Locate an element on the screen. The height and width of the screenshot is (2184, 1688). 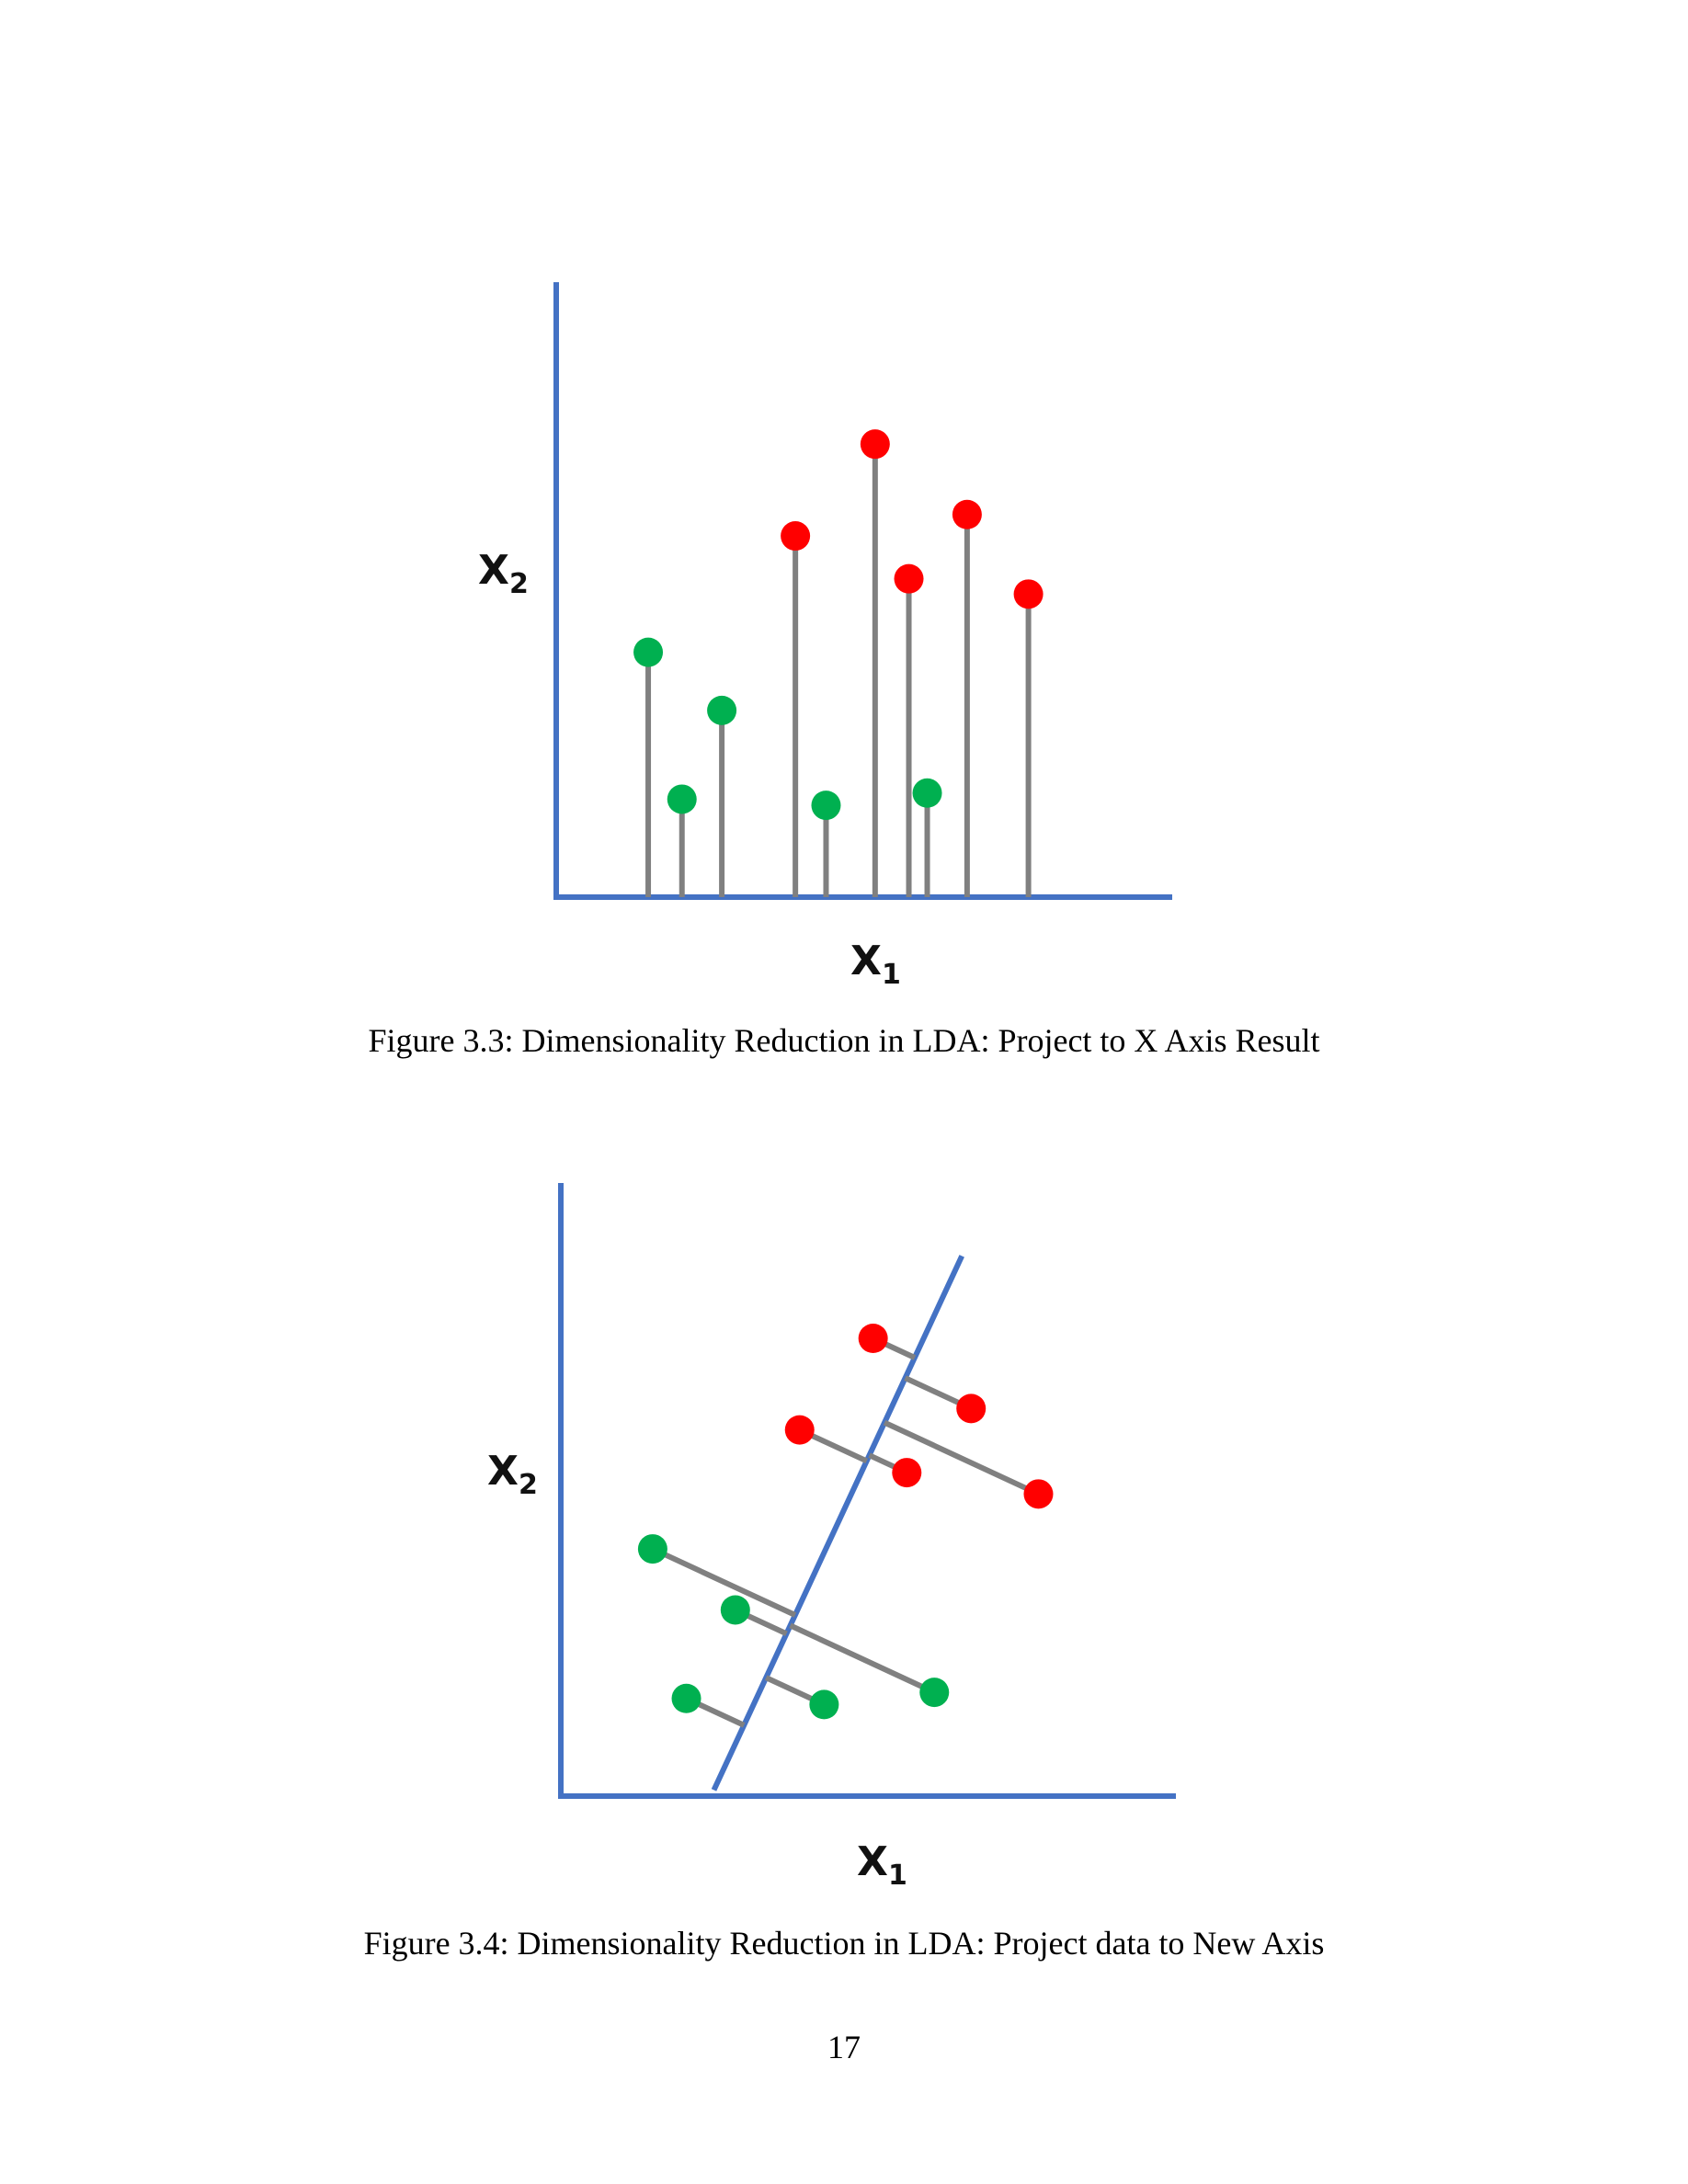
chart-projection-new-axis: X2 X1 is located at coordinates (831, 1537).